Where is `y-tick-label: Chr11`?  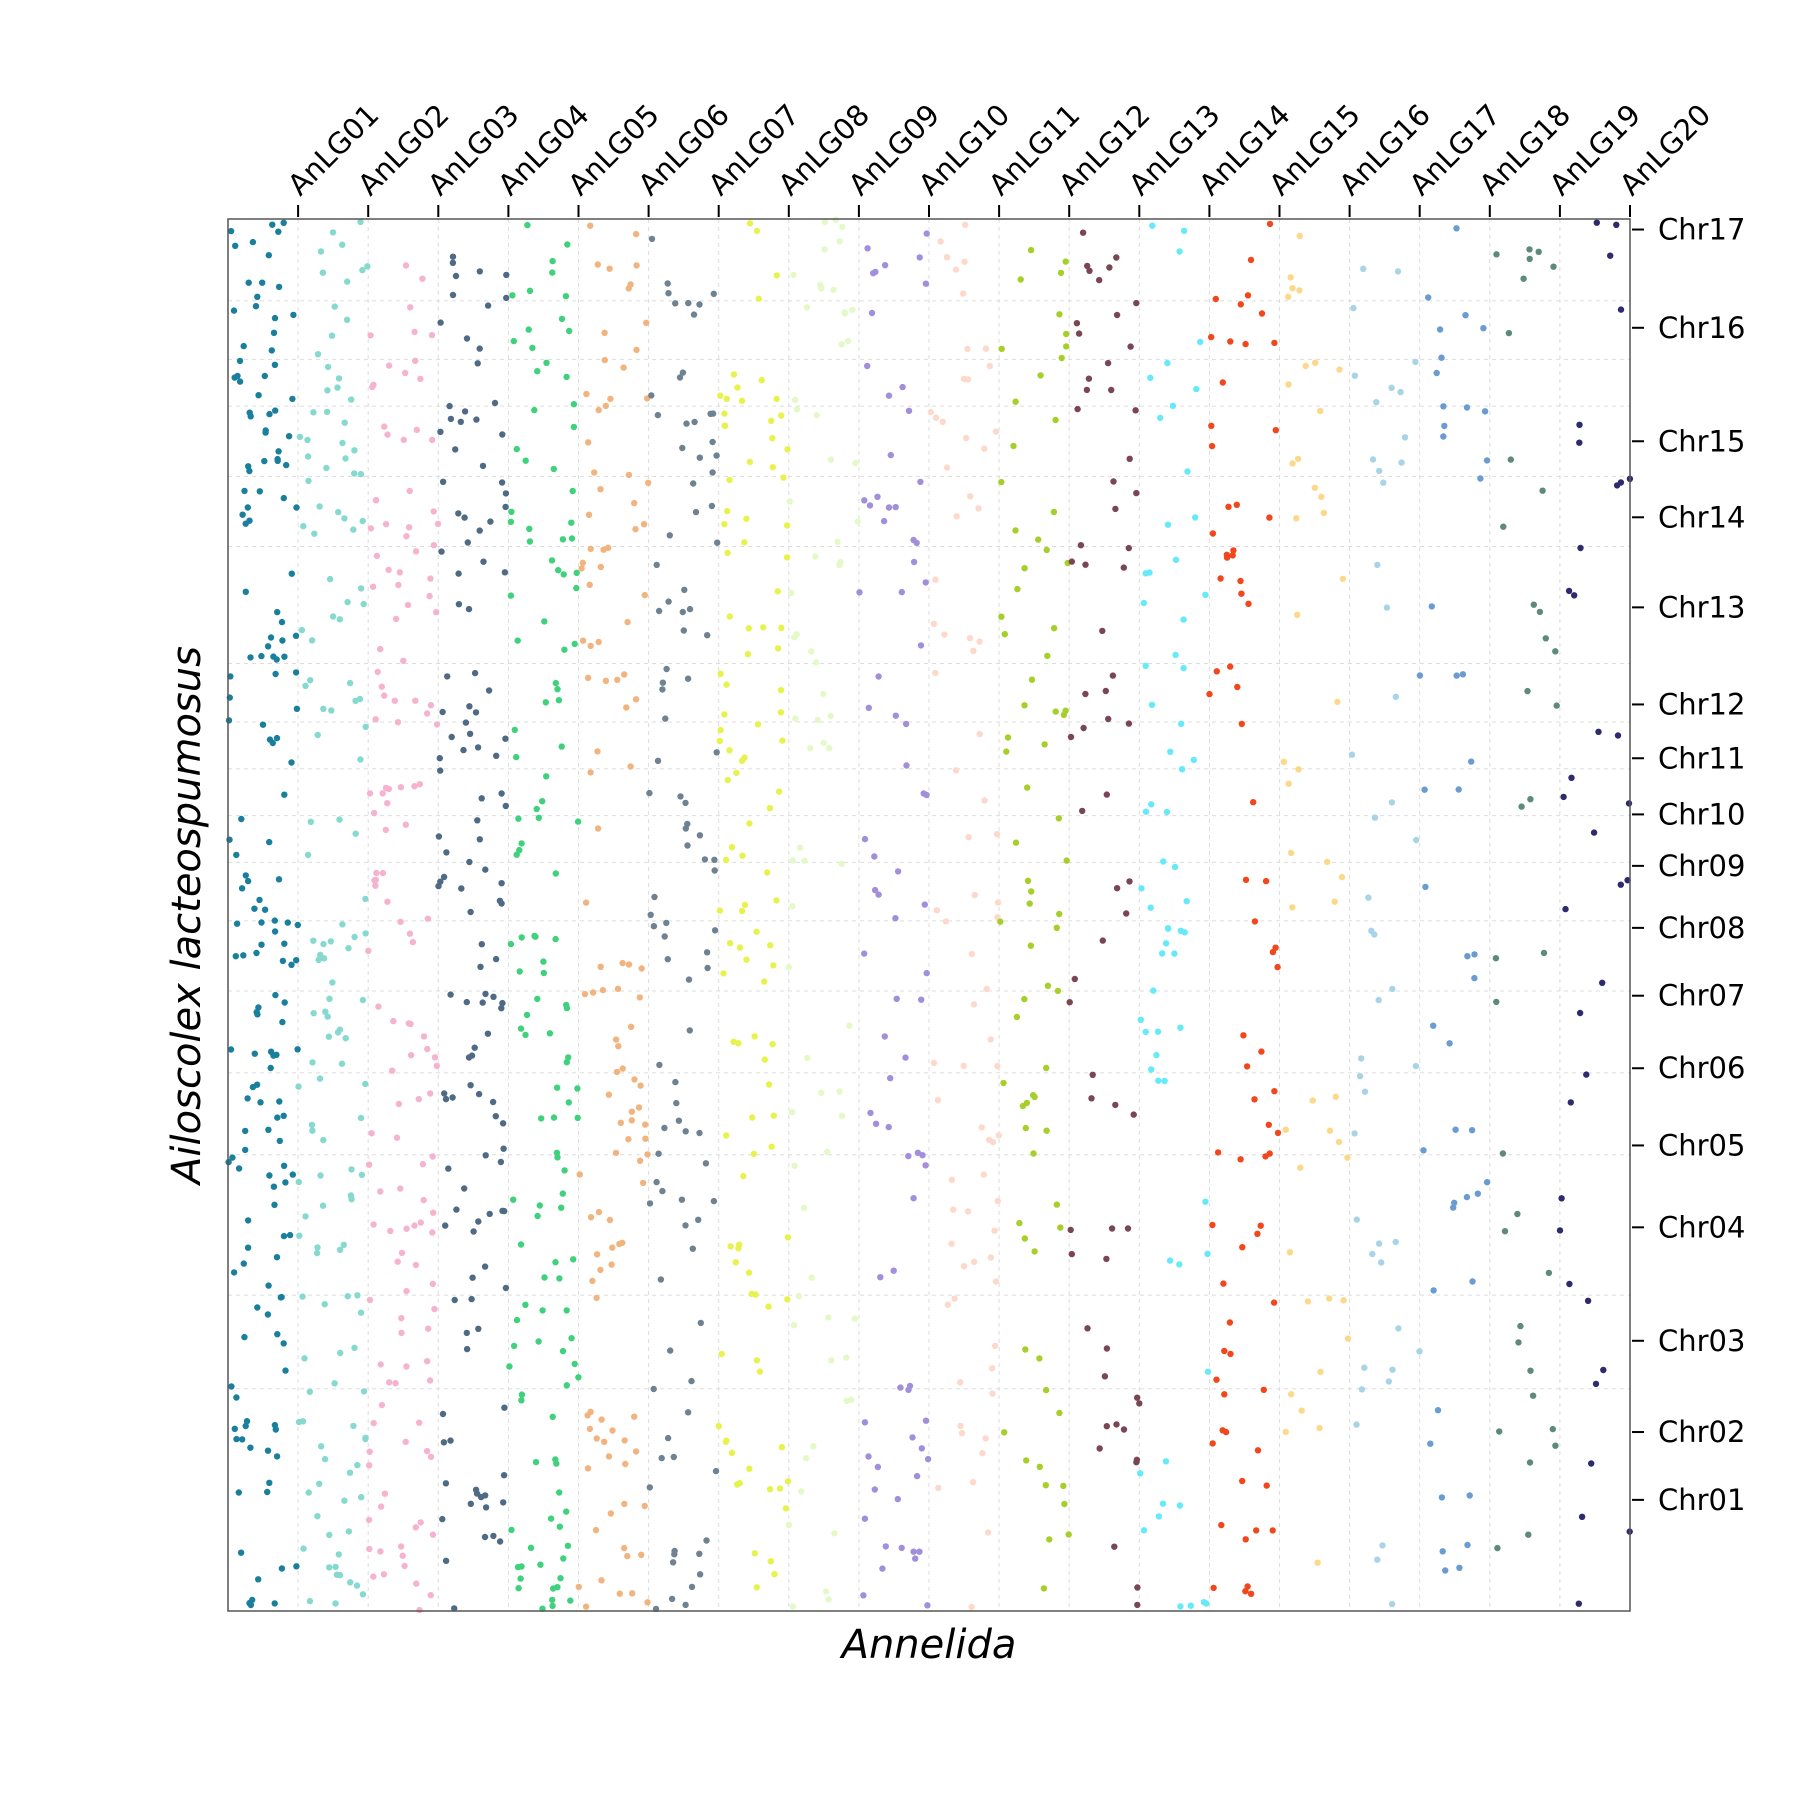
y-tick-label: Chr11 is located at coordinates (1701, 758).